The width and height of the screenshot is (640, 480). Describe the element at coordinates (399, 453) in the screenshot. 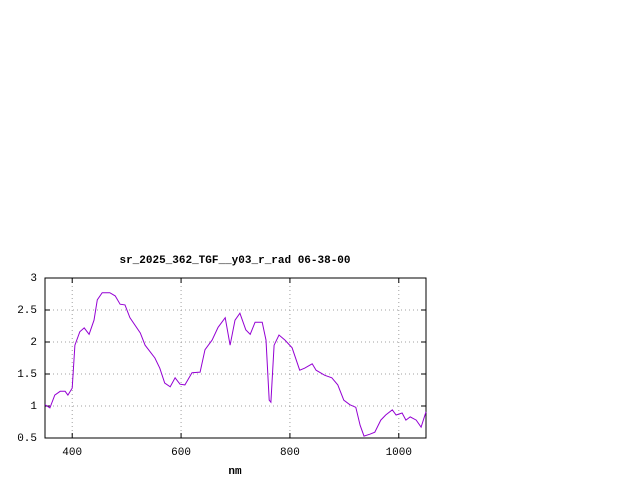

I see `x-tick-label: 1000` at that location.